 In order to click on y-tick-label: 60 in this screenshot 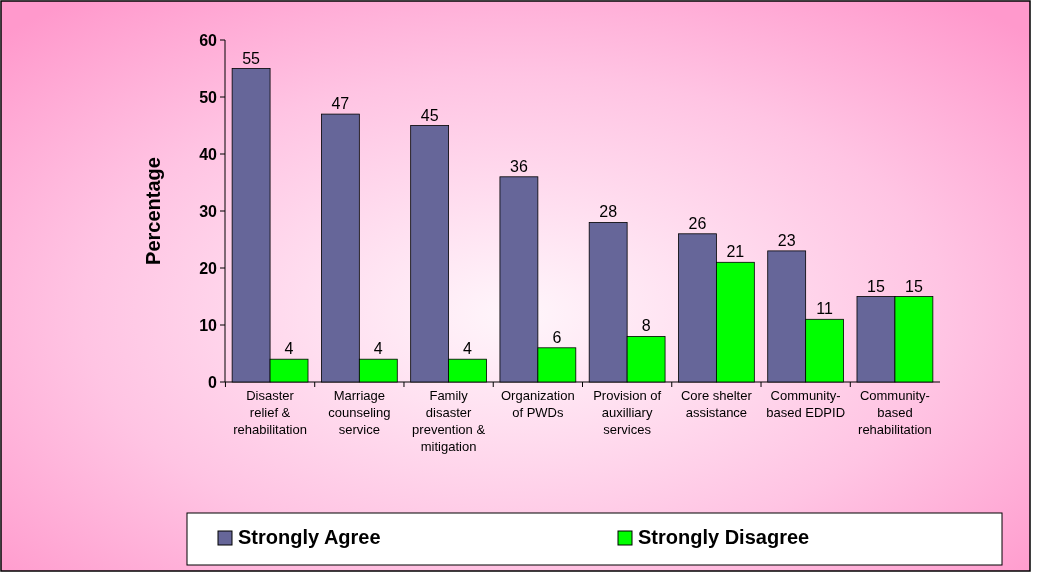, I will do `click(208, 40)`.